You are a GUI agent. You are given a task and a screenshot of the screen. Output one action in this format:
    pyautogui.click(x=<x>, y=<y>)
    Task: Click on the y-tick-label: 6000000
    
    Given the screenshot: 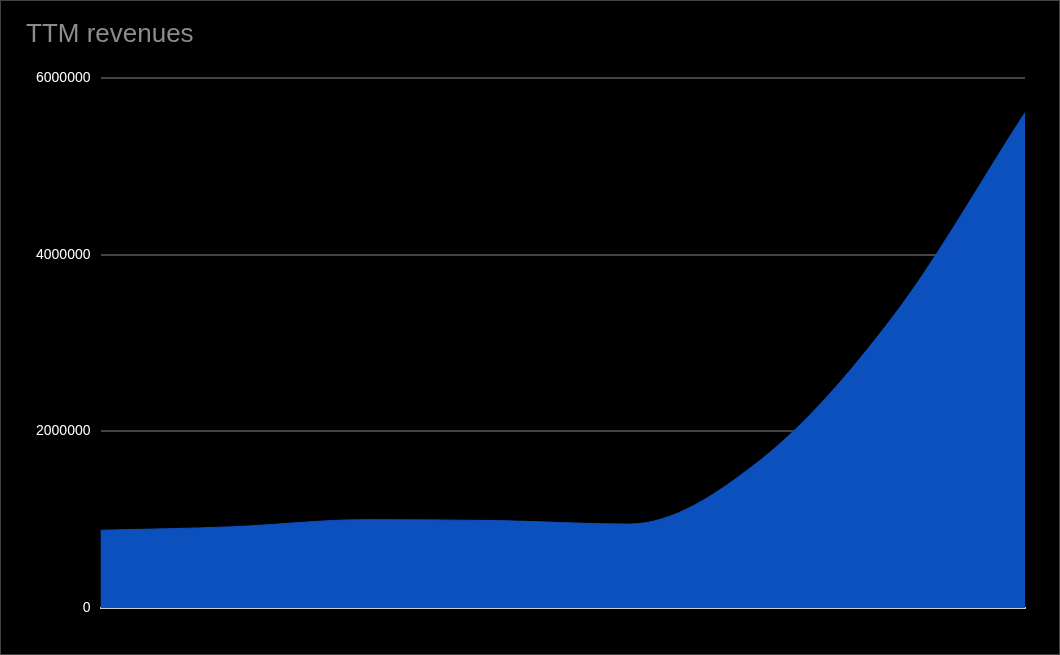 What is the action you would take?
    pyautogui.click(x=63, y=77)
    